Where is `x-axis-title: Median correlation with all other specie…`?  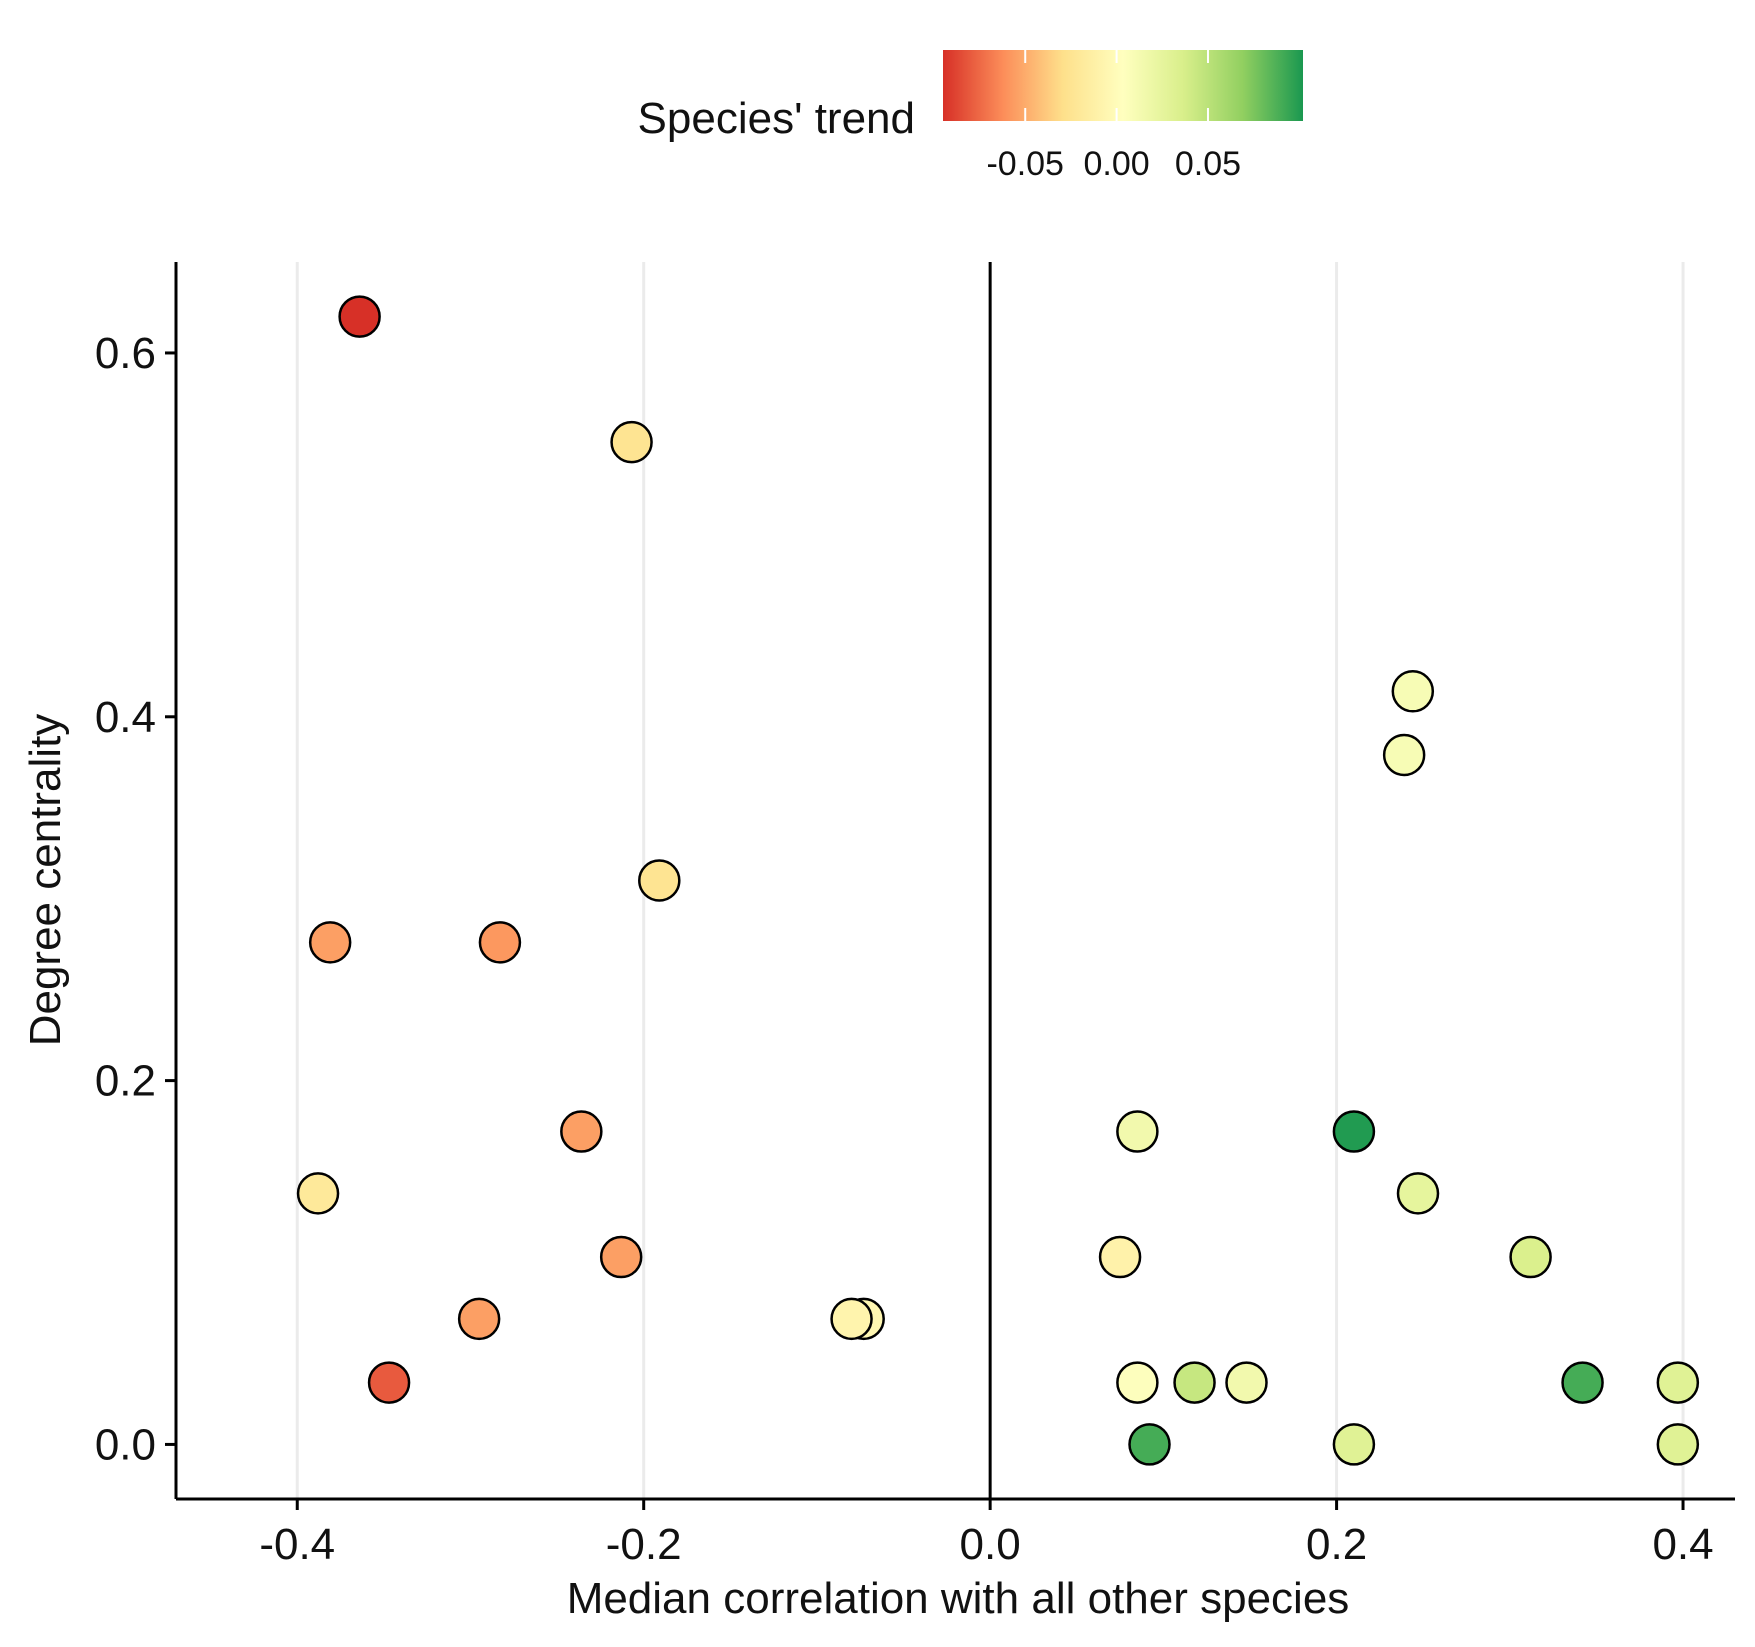
x-axis-title: Median correlation with all other specie… is located at coordinates (958, 1598).